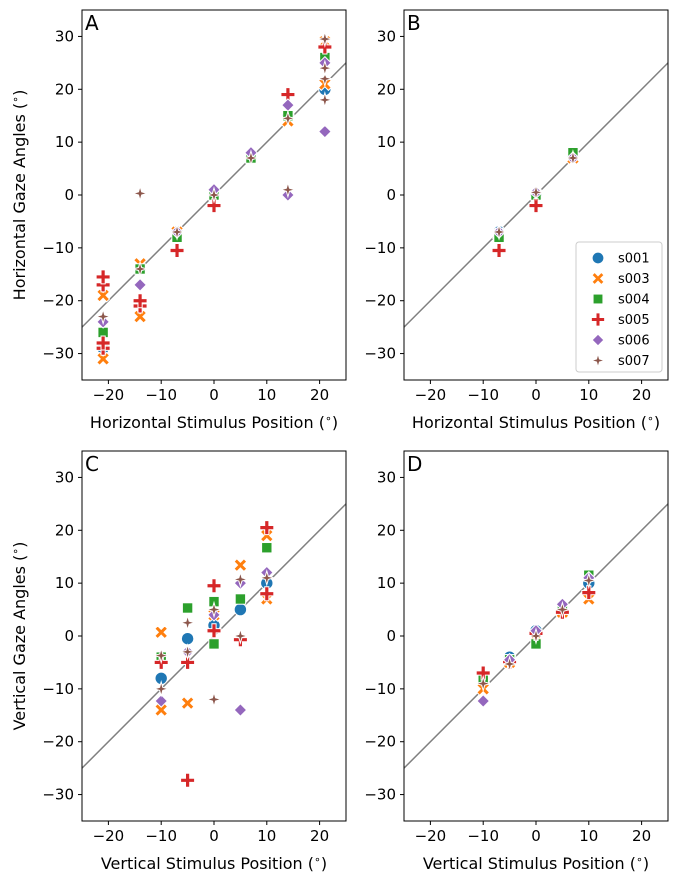 This screenshot has width=678, height=884. I want to click on points-c, so click(214, 654).